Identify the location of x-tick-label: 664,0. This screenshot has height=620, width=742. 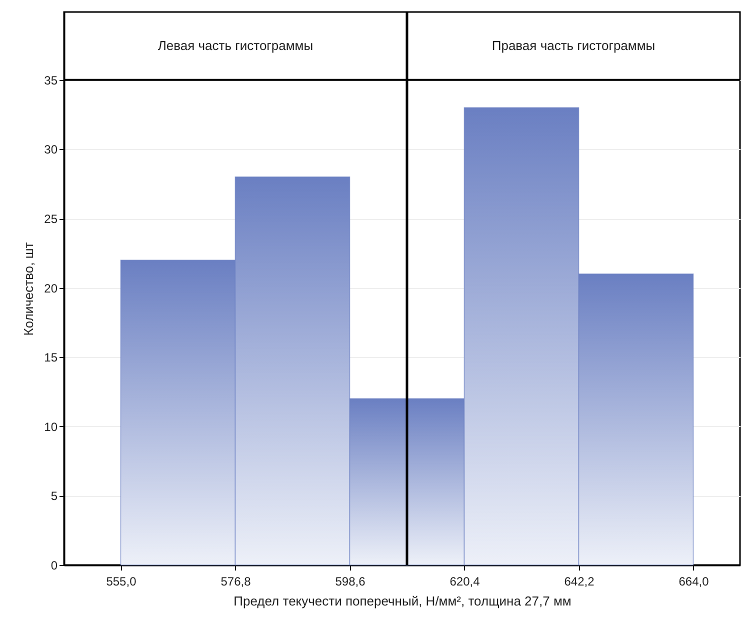
(694, 581).